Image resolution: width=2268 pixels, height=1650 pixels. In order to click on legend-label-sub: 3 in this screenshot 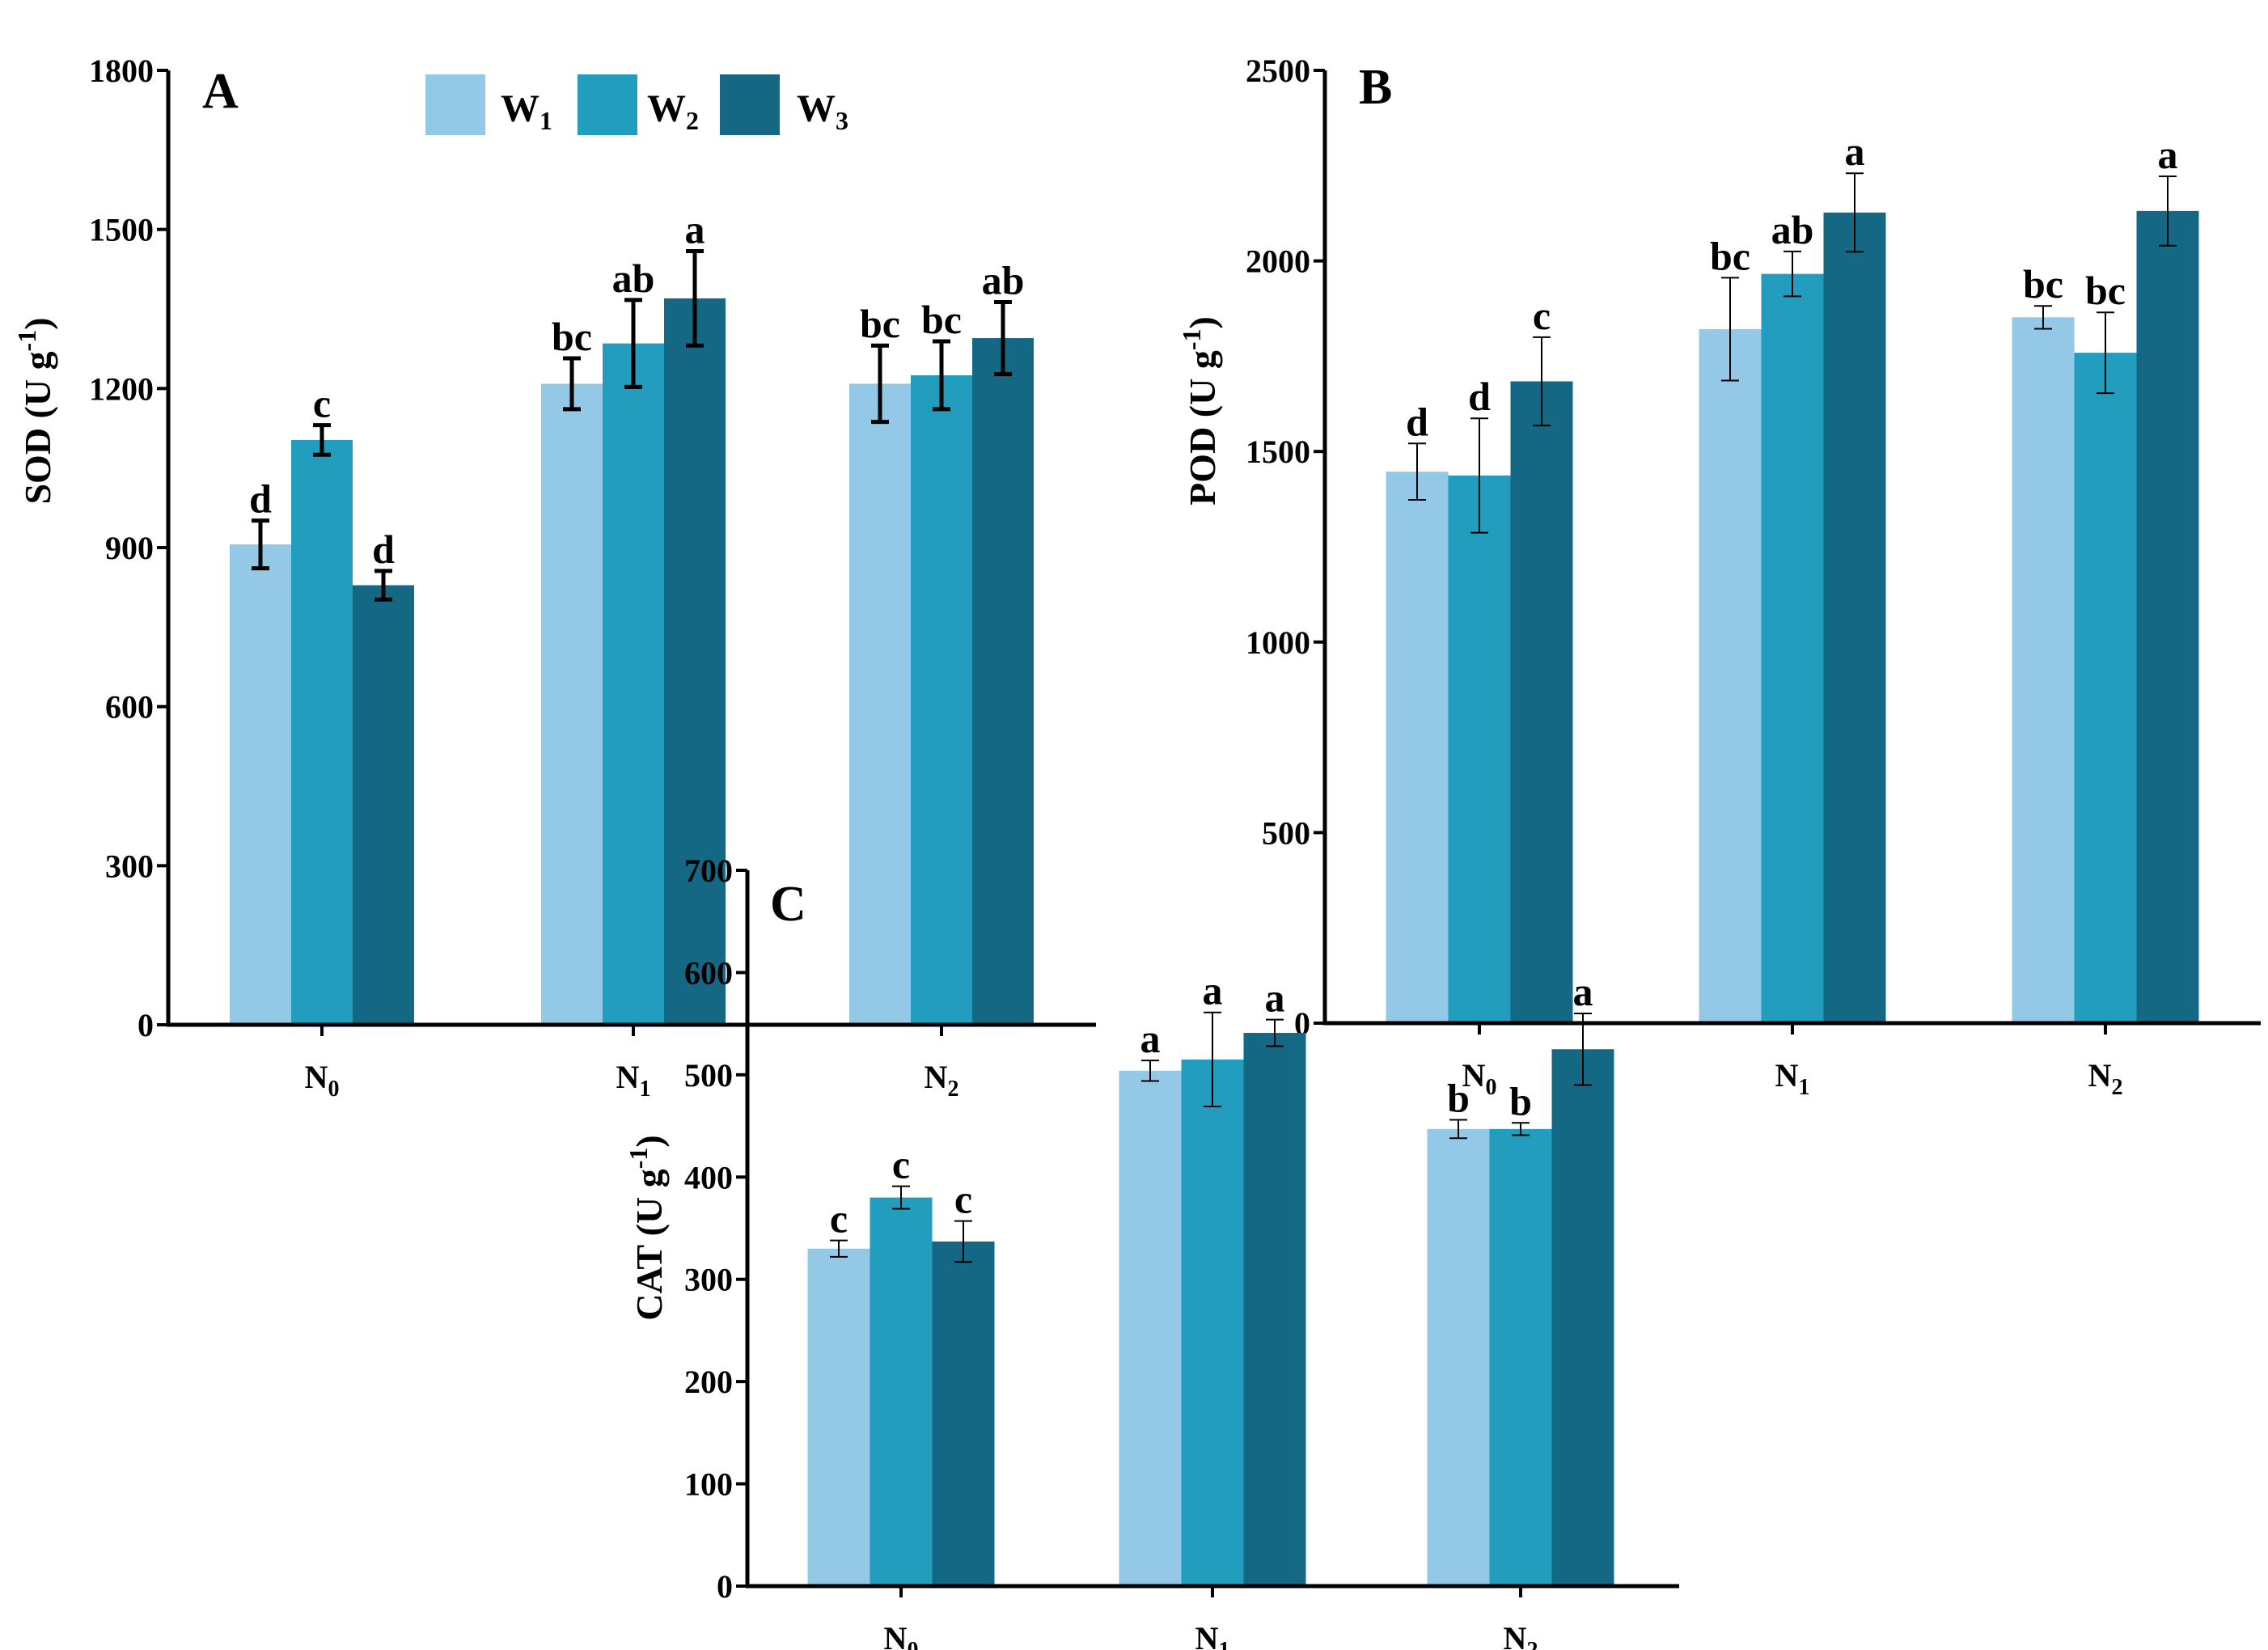, I will do `click(842, 120)`.